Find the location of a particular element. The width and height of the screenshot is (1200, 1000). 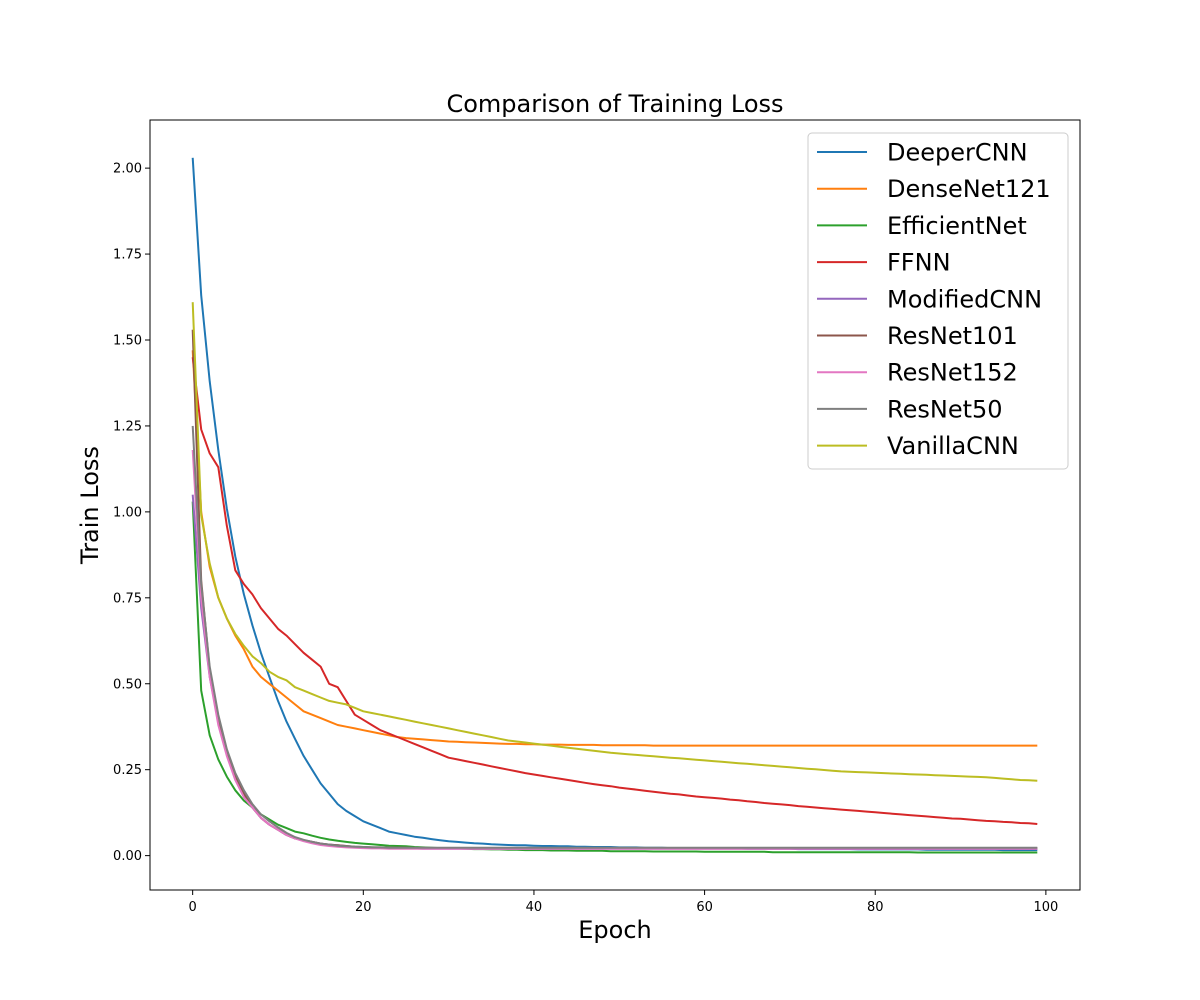

legend-label-densenet121: DenseNet121 is located at coordinates (969, 189).